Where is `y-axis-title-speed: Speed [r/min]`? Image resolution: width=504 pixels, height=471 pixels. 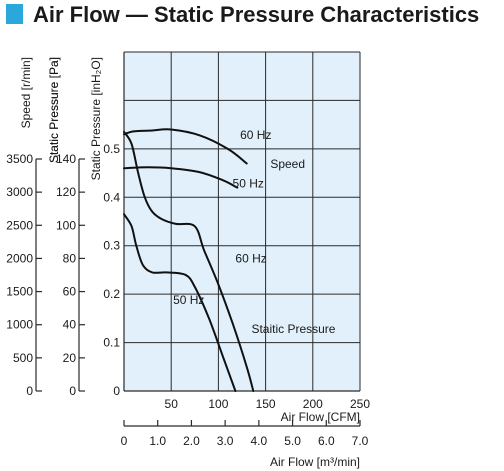
y-axis-title-speed: Speed [r/min] is located at coordinates (26, 92).